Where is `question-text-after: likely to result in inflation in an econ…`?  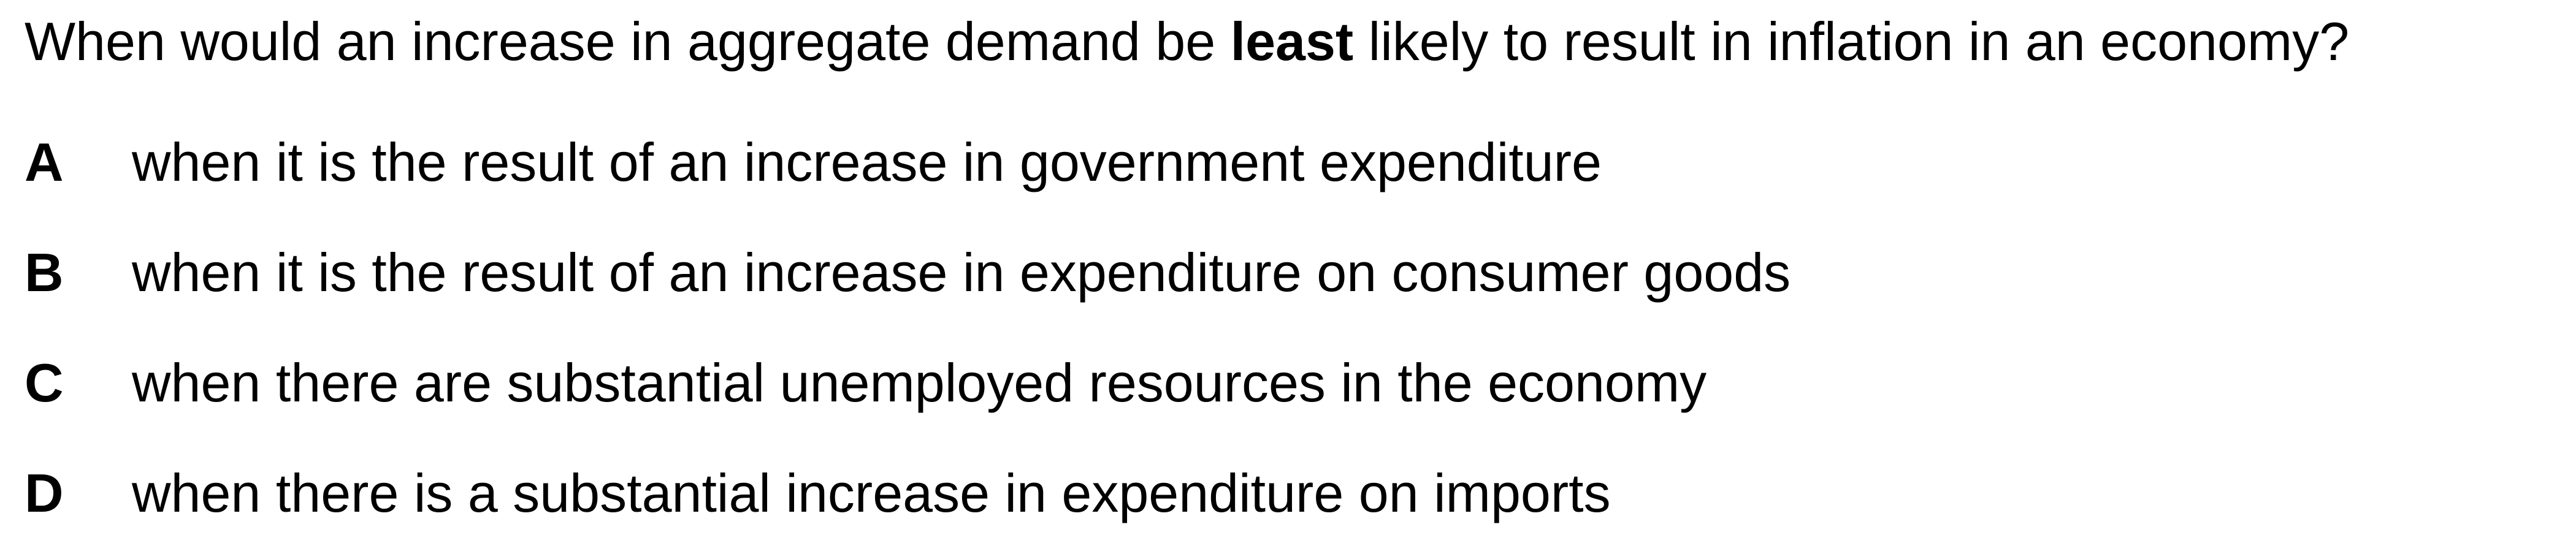 question-text-after: likely to result in inflation in an econ… is located at coordinates (1851, 42).